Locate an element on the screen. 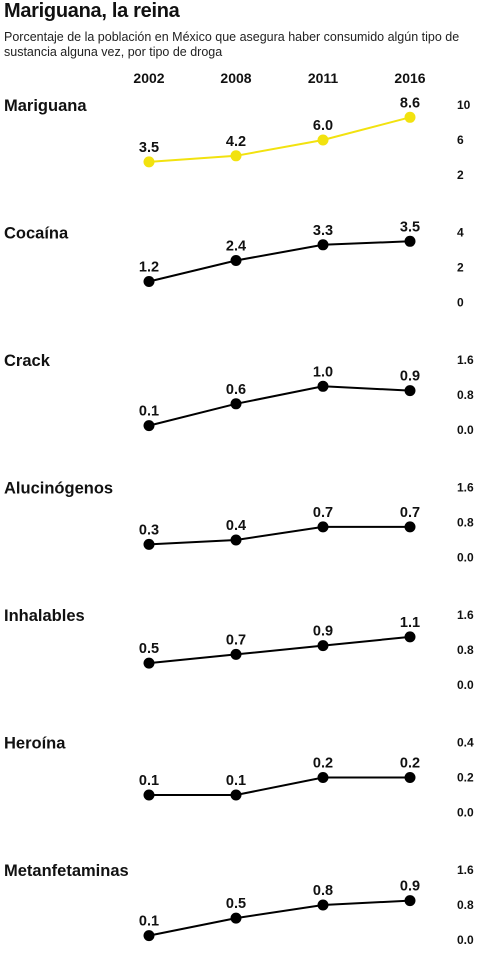 Image resolution: width=480 pixels, height=967 pixels. series-line-metanfetaminas is located at coordinates (279, 918).